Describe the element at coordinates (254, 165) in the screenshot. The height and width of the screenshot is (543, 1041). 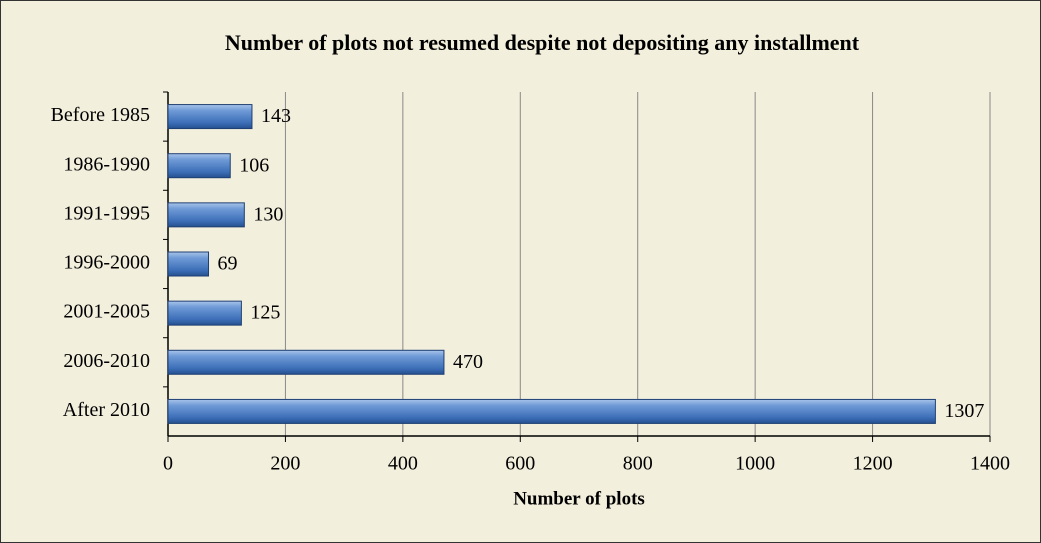
I see `value-label: 106` at that location.